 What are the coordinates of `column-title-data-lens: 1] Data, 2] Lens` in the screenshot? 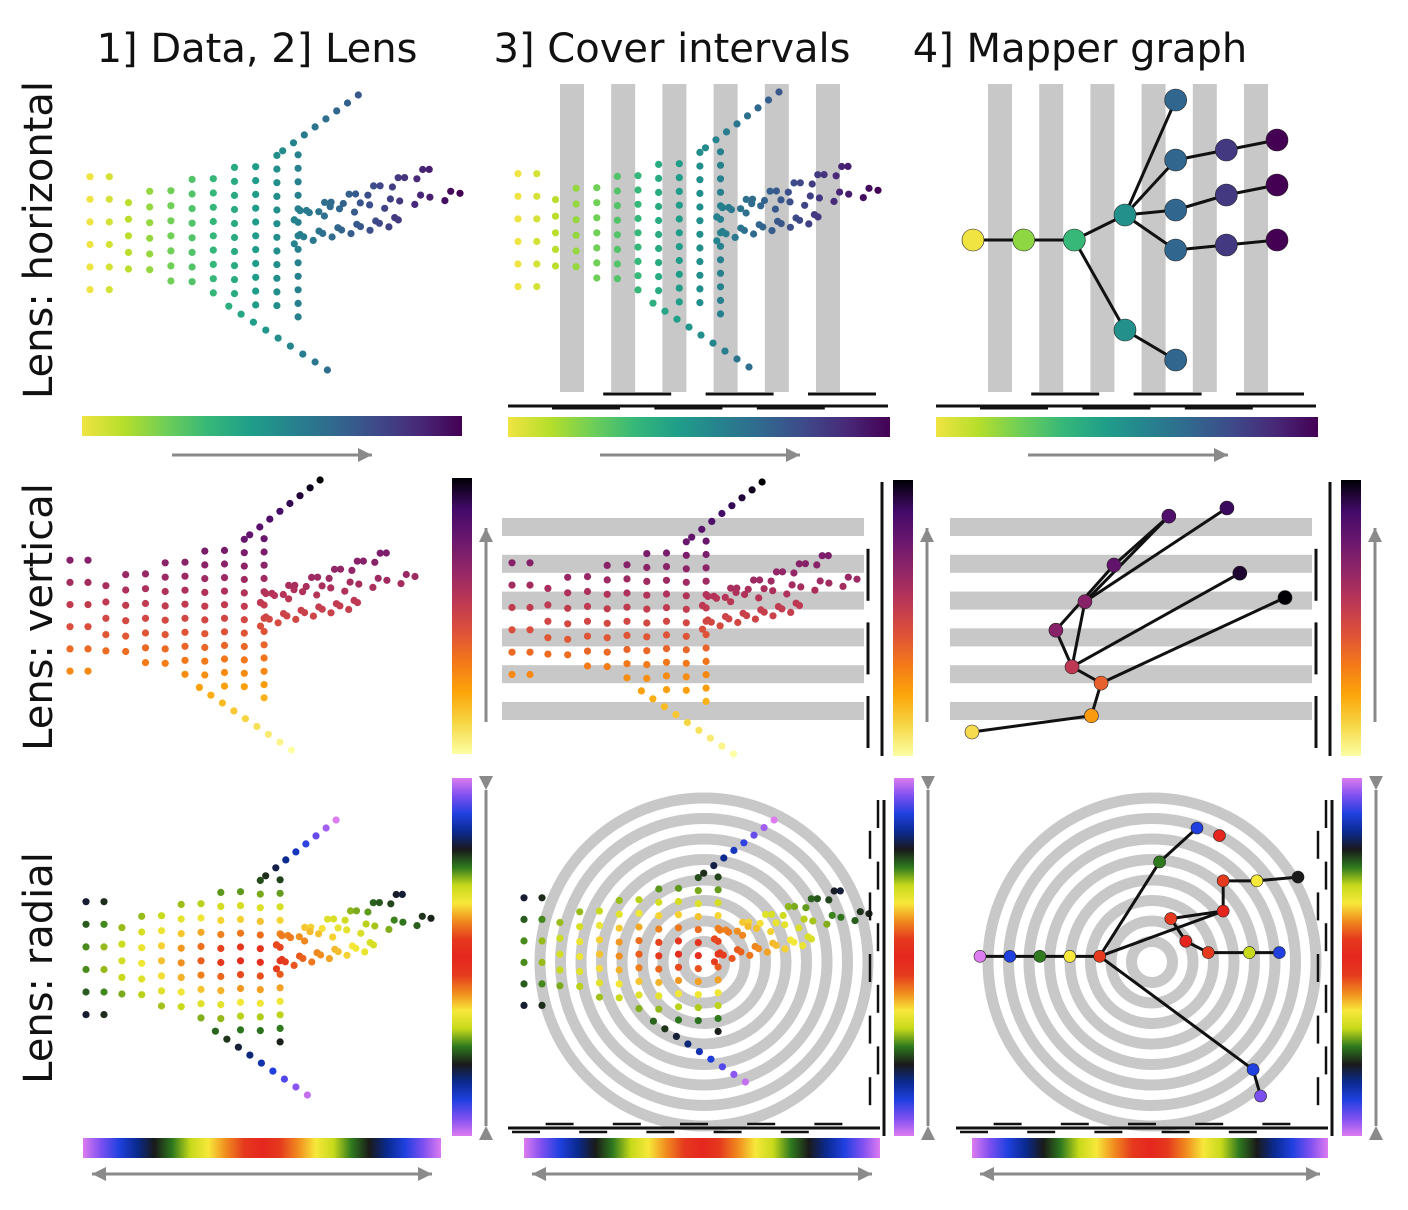 It's located at (257, 49).